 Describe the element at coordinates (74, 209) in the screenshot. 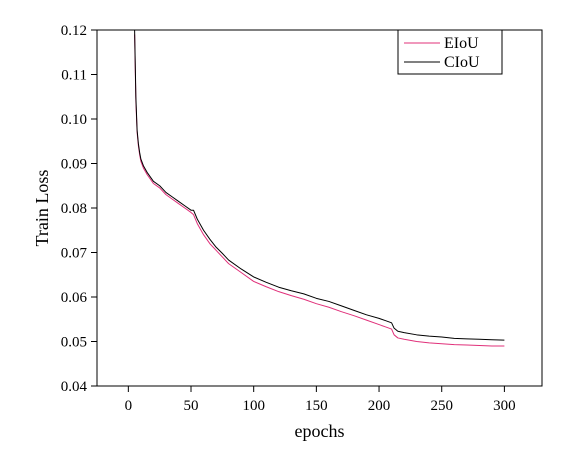

I see `y-tick-label: 0.08` at that location.